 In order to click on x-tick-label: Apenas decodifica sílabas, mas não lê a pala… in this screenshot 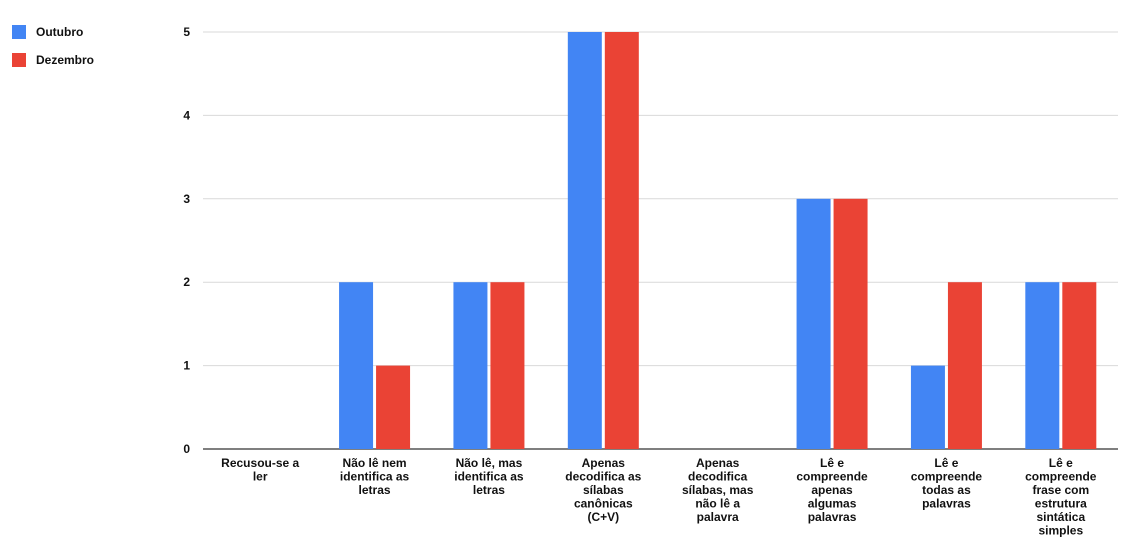, I will do `click(718, 490)`.